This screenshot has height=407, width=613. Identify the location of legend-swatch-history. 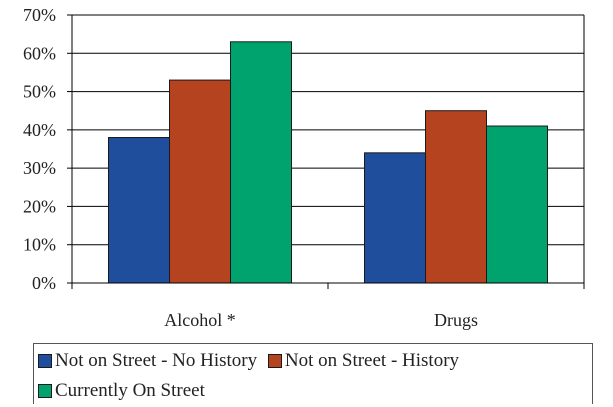
(274, 361).